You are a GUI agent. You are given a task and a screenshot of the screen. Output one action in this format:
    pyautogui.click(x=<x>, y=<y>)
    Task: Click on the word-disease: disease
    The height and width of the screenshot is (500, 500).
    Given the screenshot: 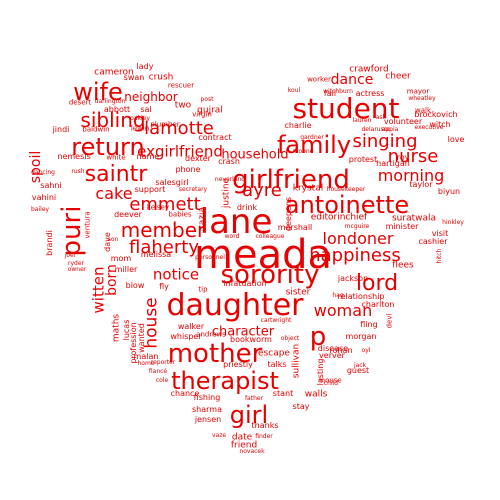 What is the action you would take?
    pyautogui.click(x=333, y=348)
    